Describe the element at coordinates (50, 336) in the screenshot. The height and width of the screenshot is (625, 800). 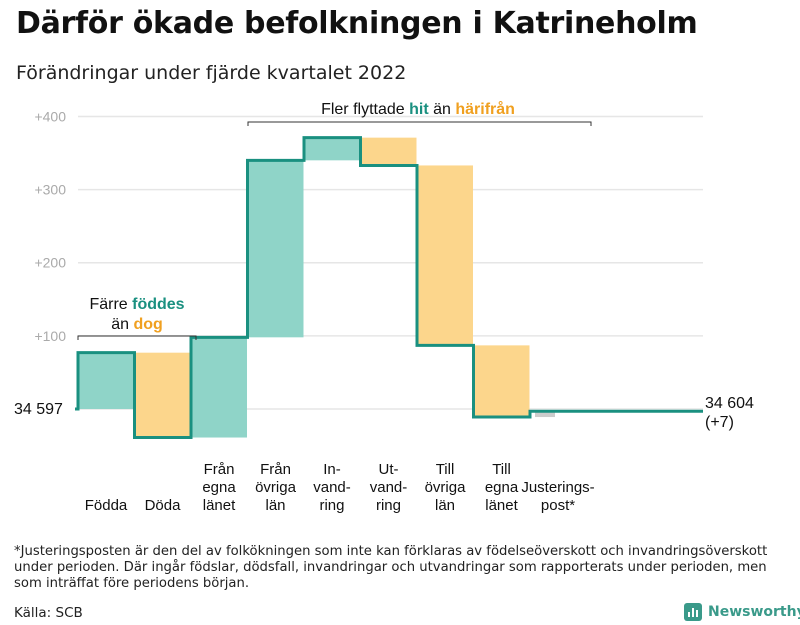
I see `y-tick-label: +100` at that location.